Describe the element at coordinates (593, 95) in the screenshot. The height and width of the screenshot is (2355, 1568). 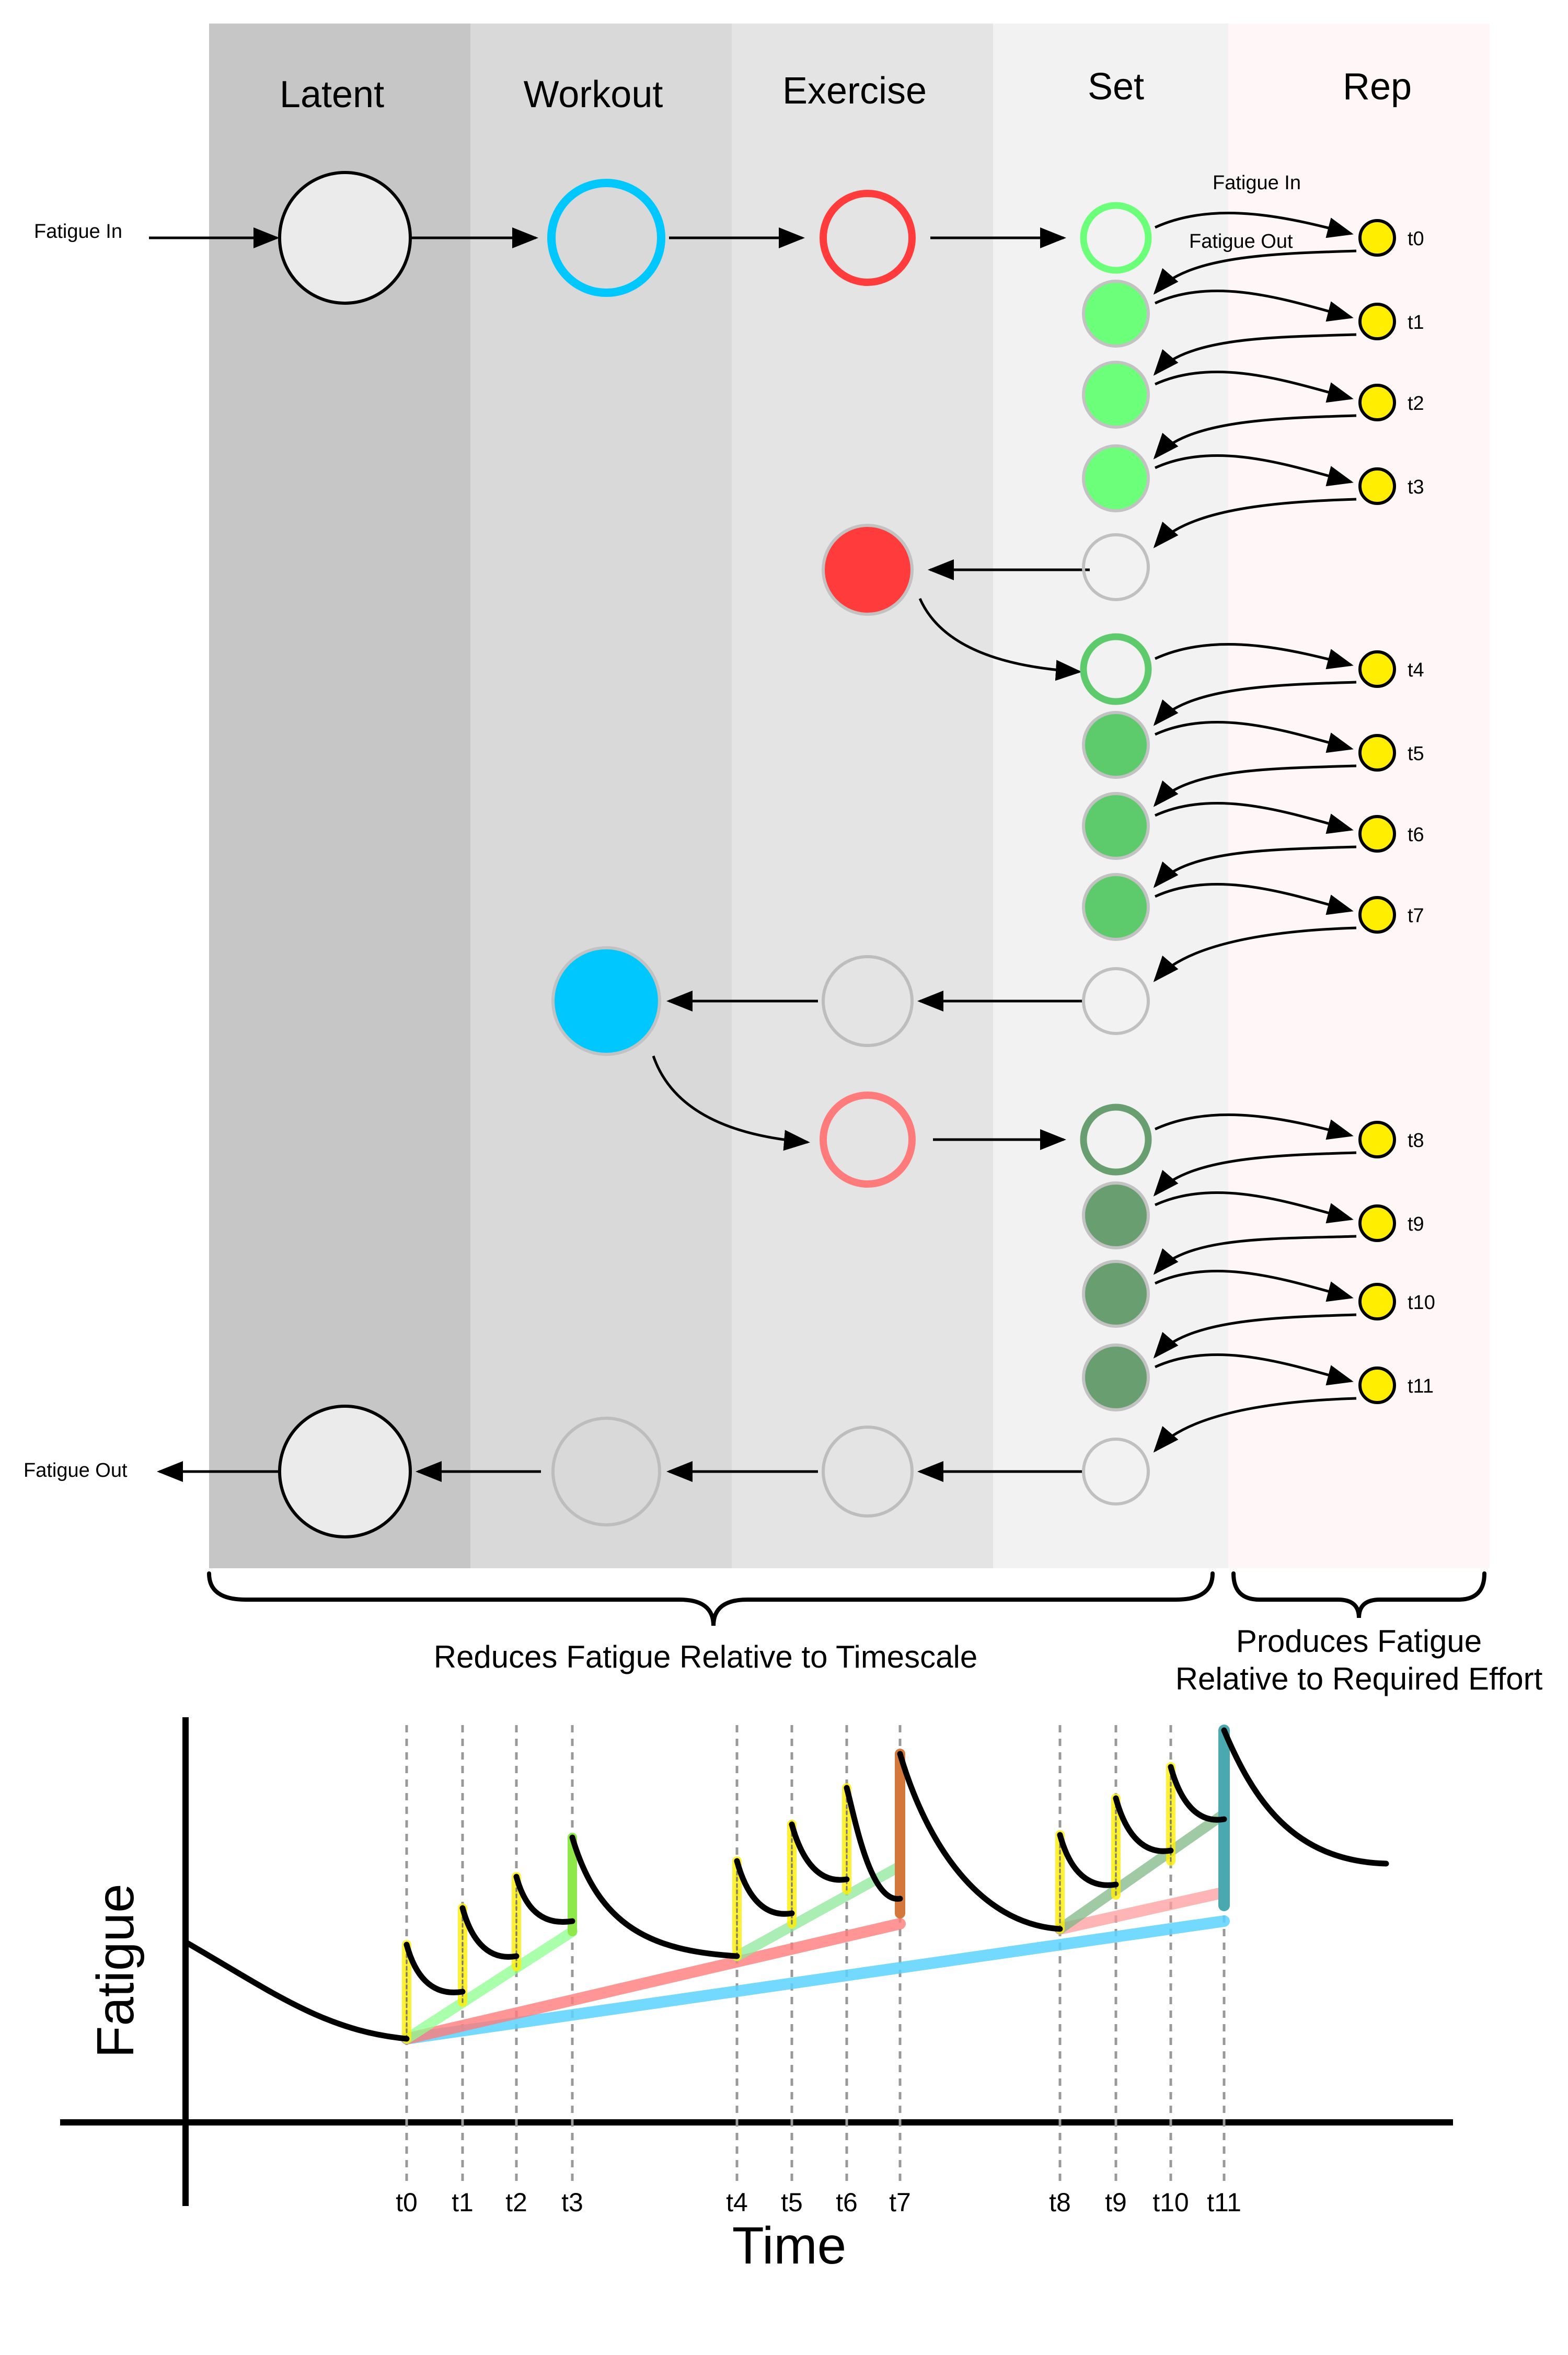
I see `workout-column-header: Workout` at that location.